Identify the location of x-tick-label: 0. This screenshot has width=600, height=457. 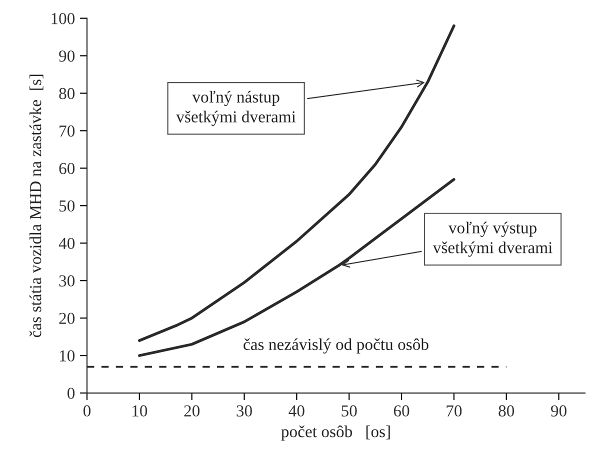
(87, 411).